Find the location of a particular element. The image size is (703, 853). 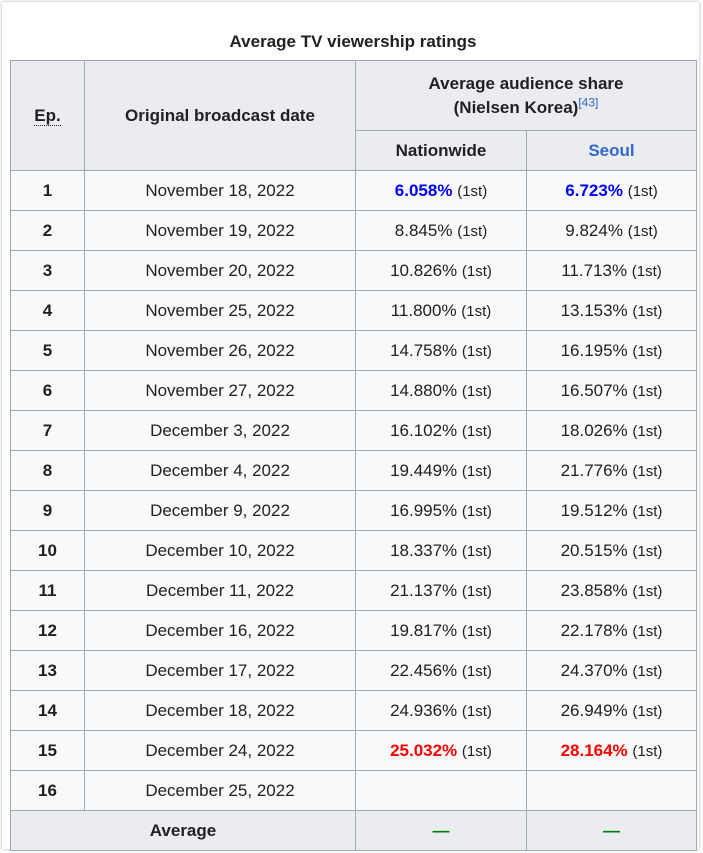

seoul-rating: 9.824% (1st) is located at coordinates (611, 230).